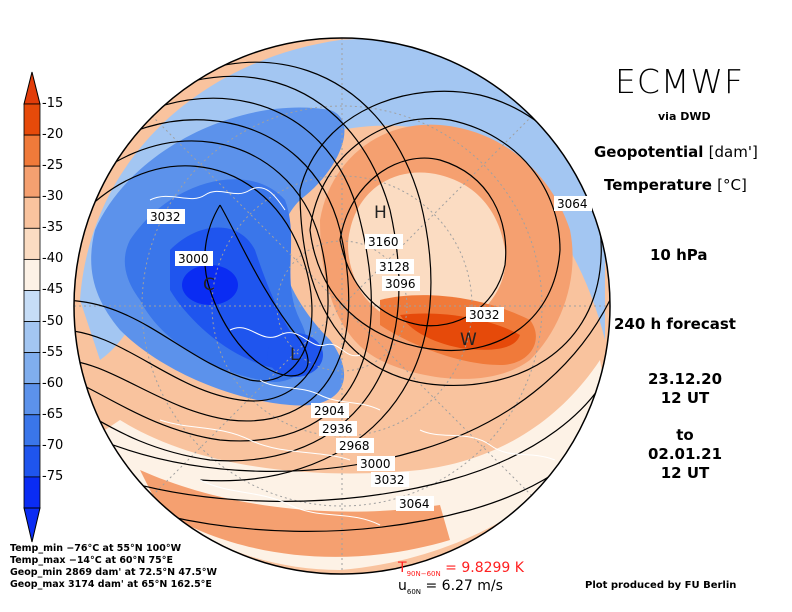 The height and width of the screenshot is (612, 792). What do you see at coordinates (402, 586) in the screenshot?
I see `mean-u-symbol: u` at bounding box center [402, 586].